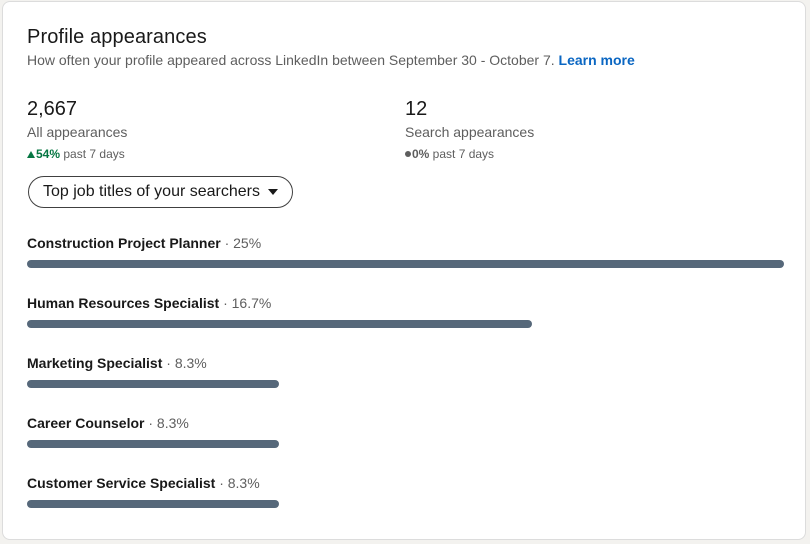 This screenshot has width=810, height=544. I want to click on list-item: Human Resources Specialist · 16.7%, so click(407, 324).